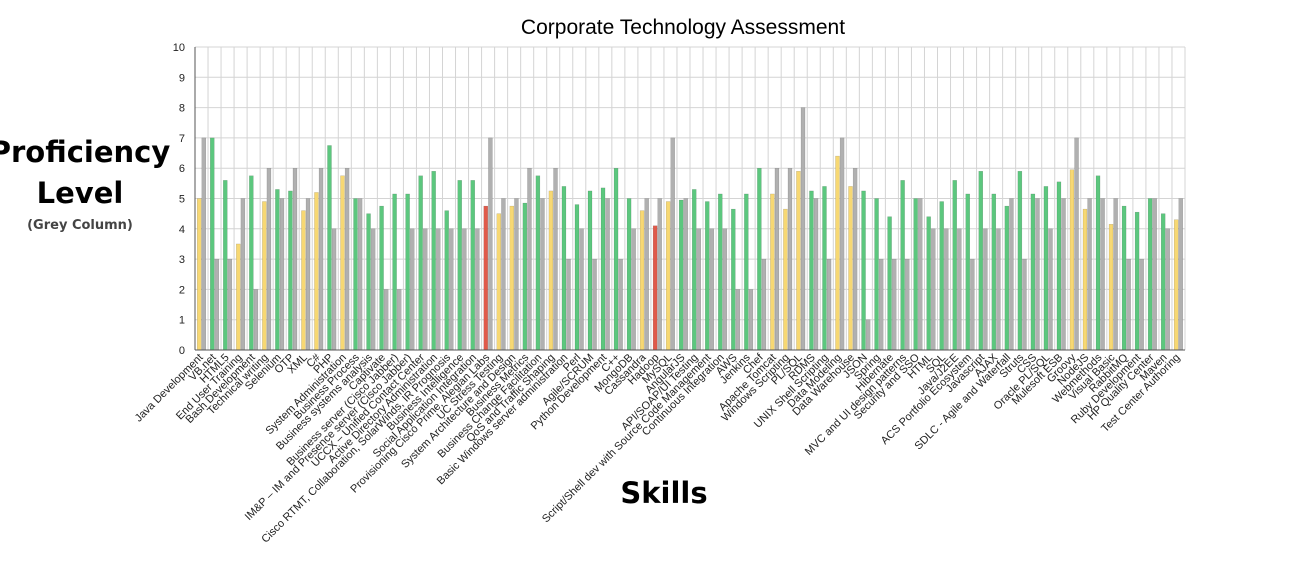 This screenshot has height=572, width=1302. What do you see at coordinates (182, 139) in the screenshot?
I see `y-tick-label: 7` at bounding box center [182, 139].